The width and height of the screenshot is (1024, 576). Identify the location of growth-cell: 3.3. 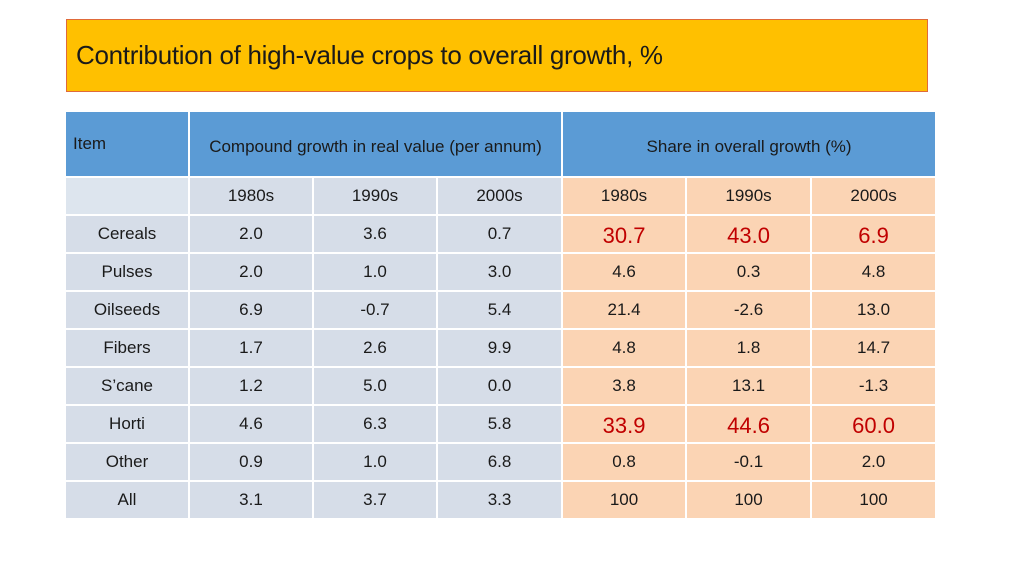
(499, 500).